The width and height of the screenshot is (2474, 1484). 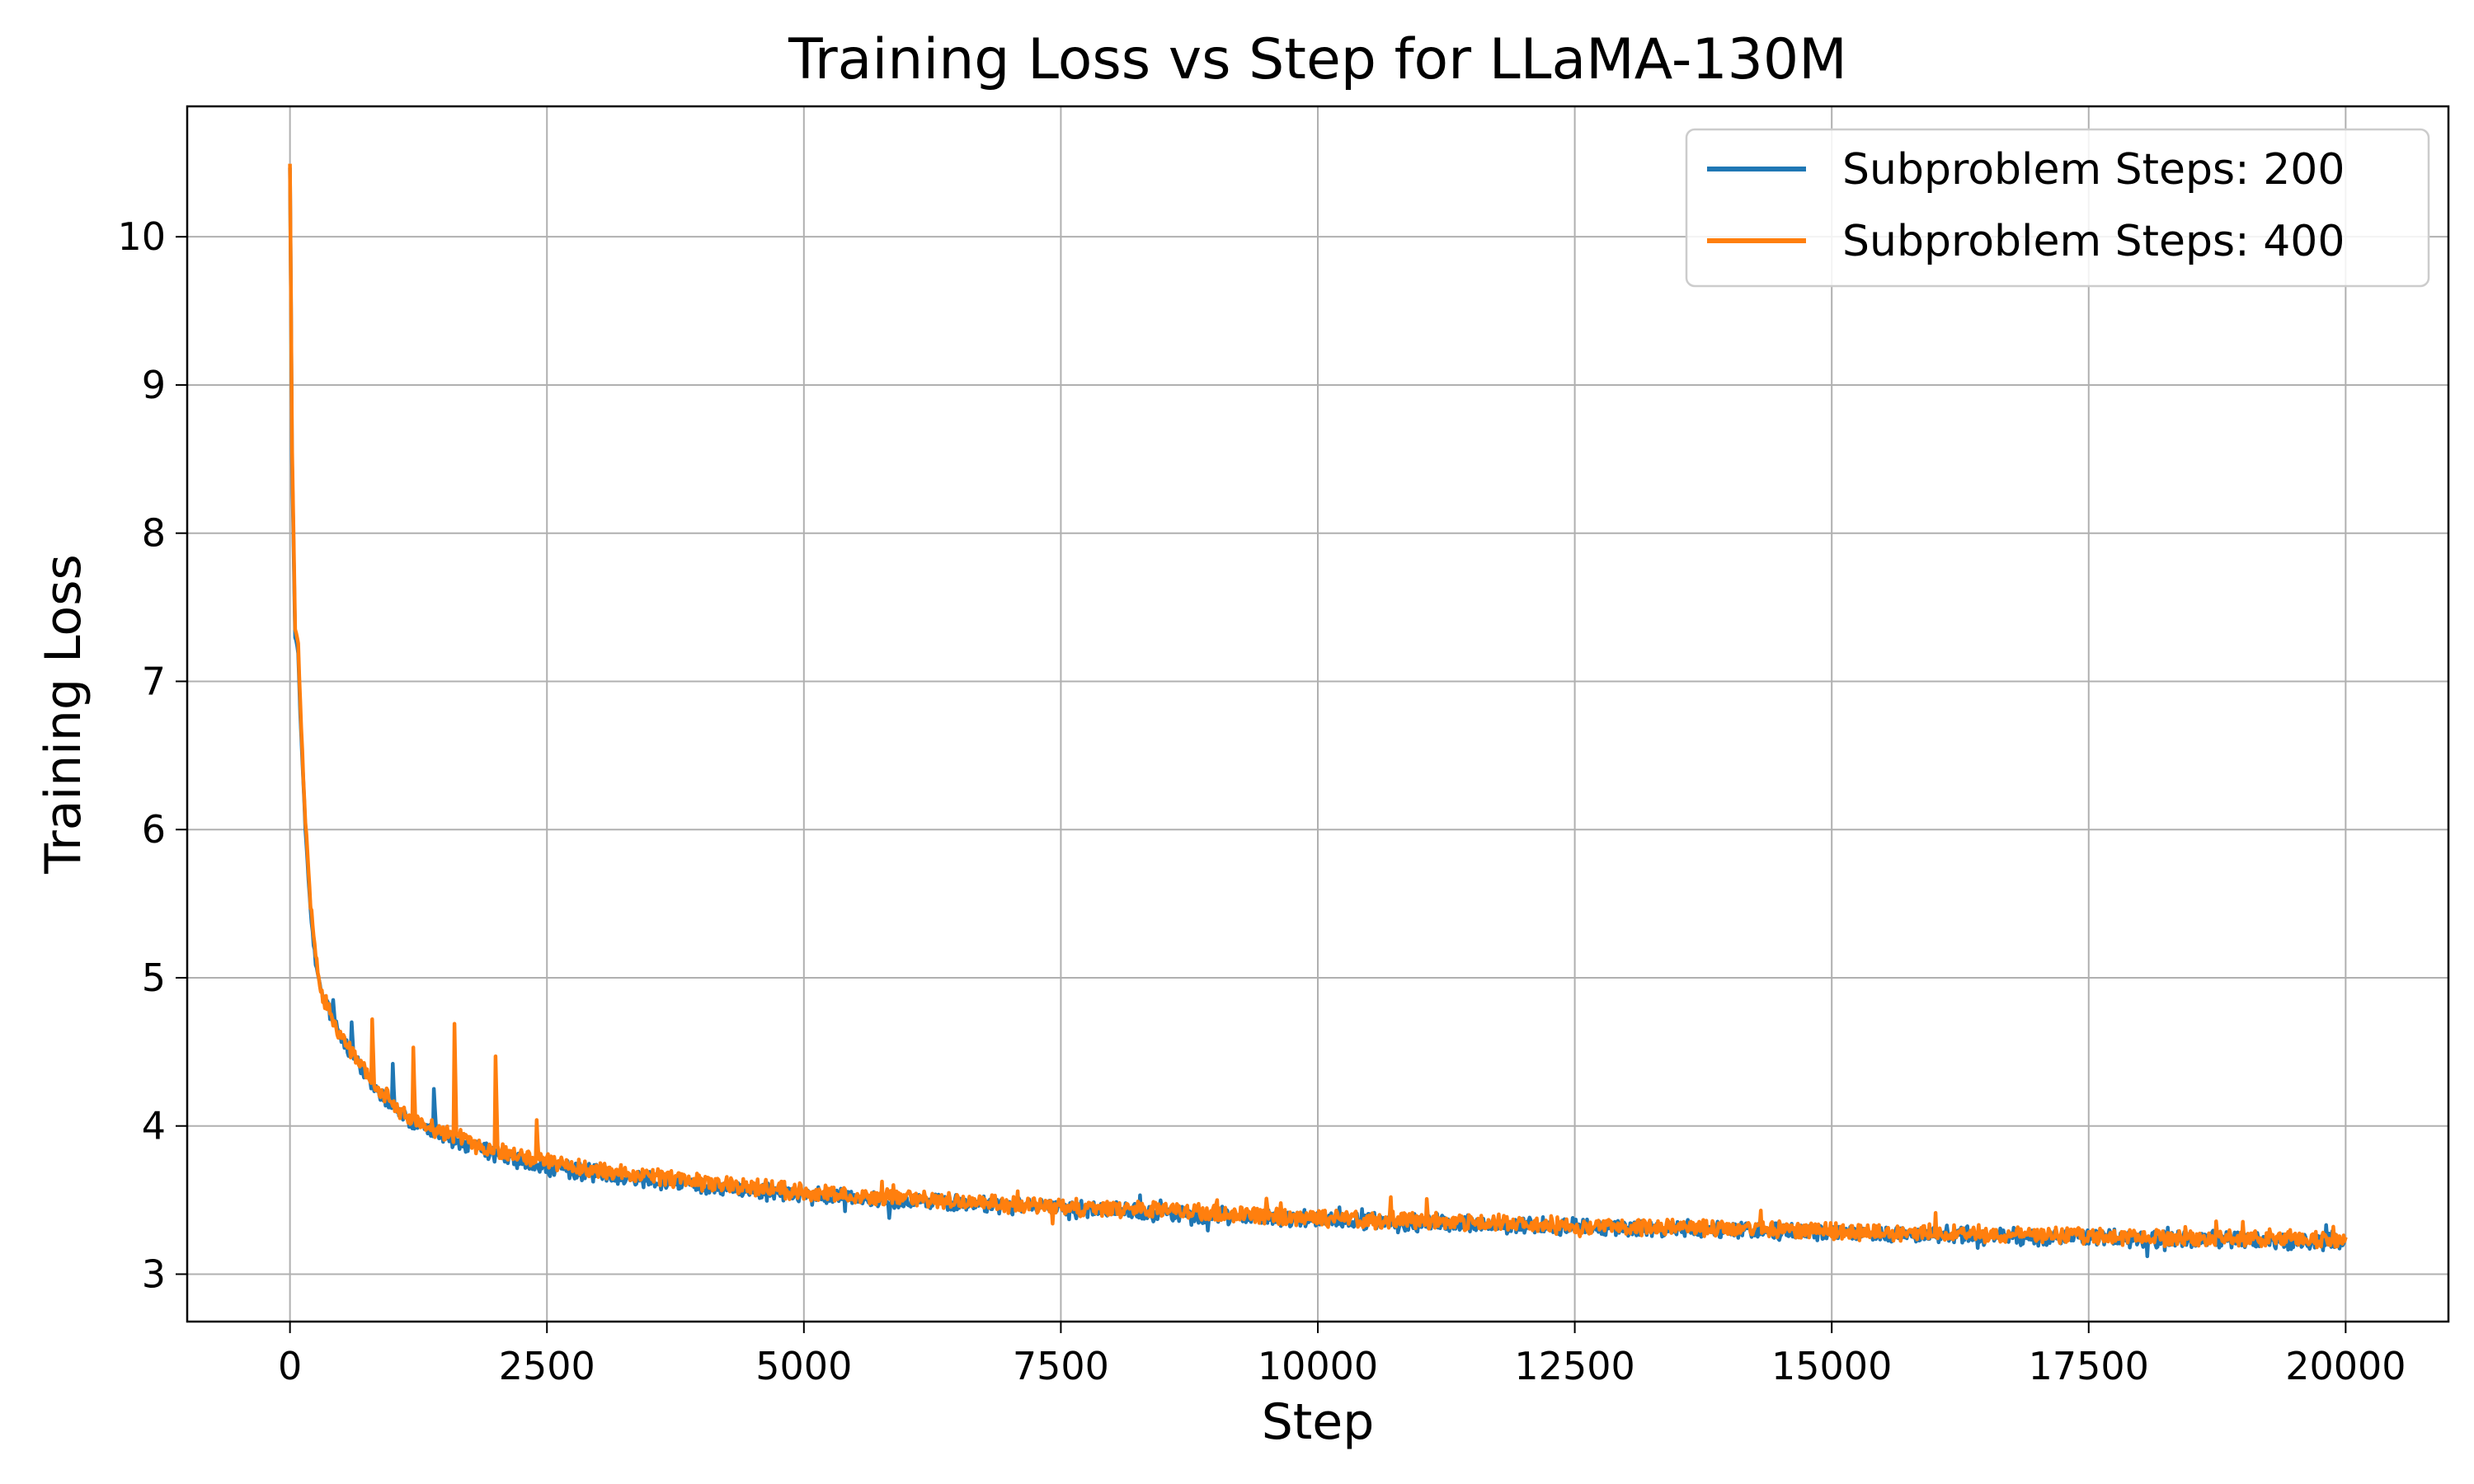 What do you see at coordinates (1318, 1366) in the screenshot?
I see `x-tick-label: 10000` at bounding box center [1318, 1366].